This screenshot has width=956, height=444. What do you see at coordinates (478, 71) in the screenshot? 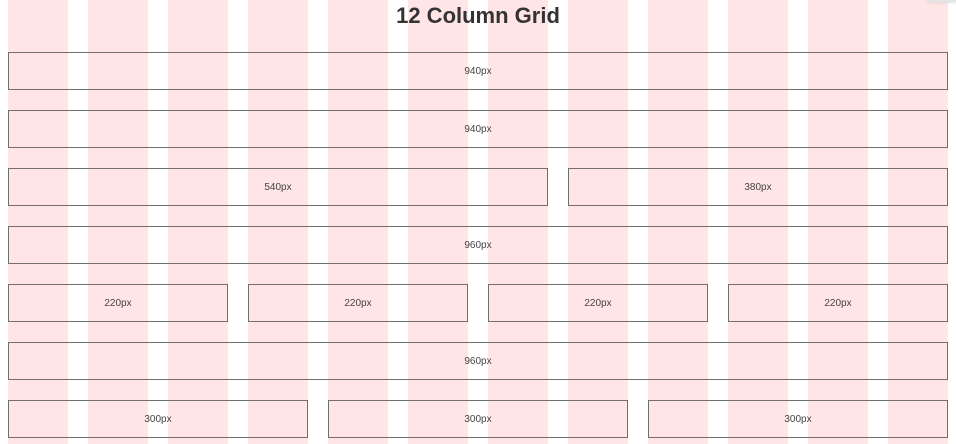
I see `grid-box-row1: 940px` at bounding box center [478, 71].